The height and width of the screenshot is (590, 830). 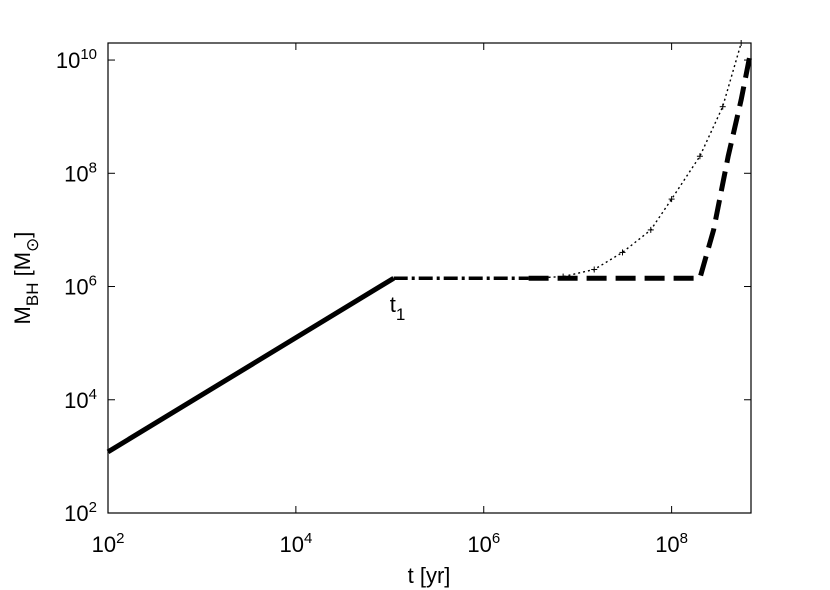 I want to click on x-tick-label-0: 10², so click(x=108, y=543).